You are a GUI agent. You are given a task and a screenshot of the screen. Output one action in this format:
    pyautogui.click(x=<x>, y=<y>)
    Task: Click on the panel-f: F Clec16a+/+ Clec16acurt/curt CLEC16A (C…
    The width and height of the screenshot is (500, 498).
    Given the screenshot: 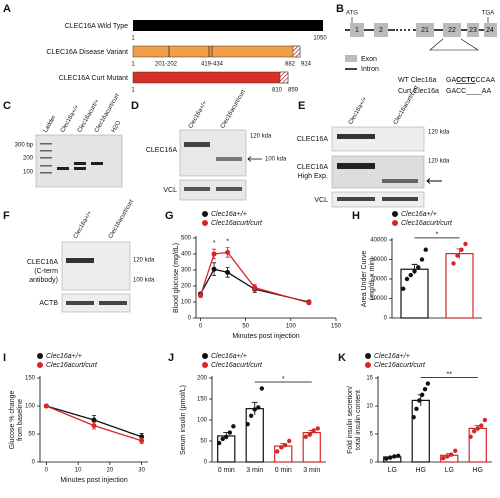 What is the action you would take?
    pyautogui.click(x=79, y=256)
    